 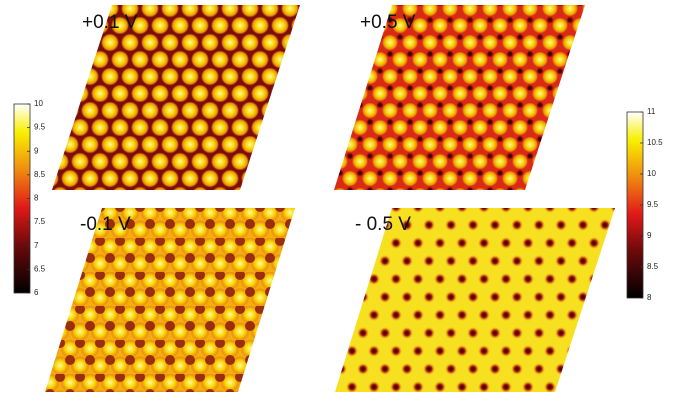 What do you see at coordinates (388, 22) in the screenshot?
I see `panel-label: +0.5 V` at bounding box center [388, 22].